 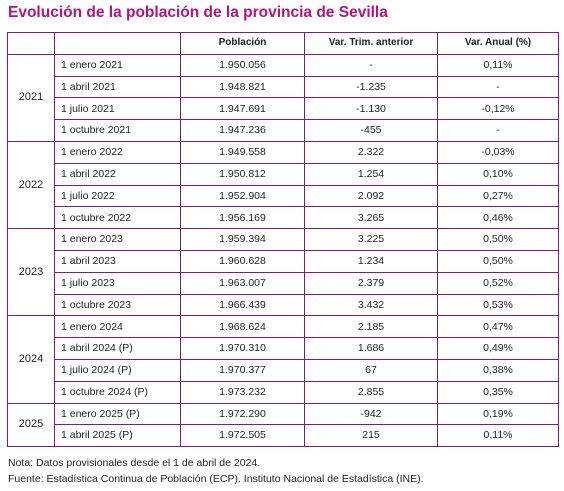 I want to click on table-row: 1 julio 2022 1.952.904 2.092 0,27%, so click(x=283, y=196).